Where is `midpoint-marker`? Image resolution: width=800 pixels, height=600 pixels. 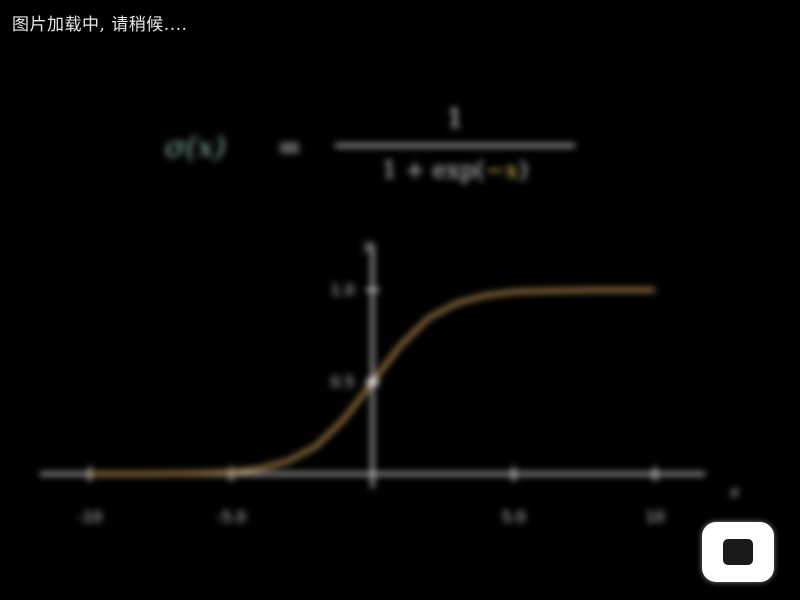
midpoint-marker is located at coordinates (372, 382).